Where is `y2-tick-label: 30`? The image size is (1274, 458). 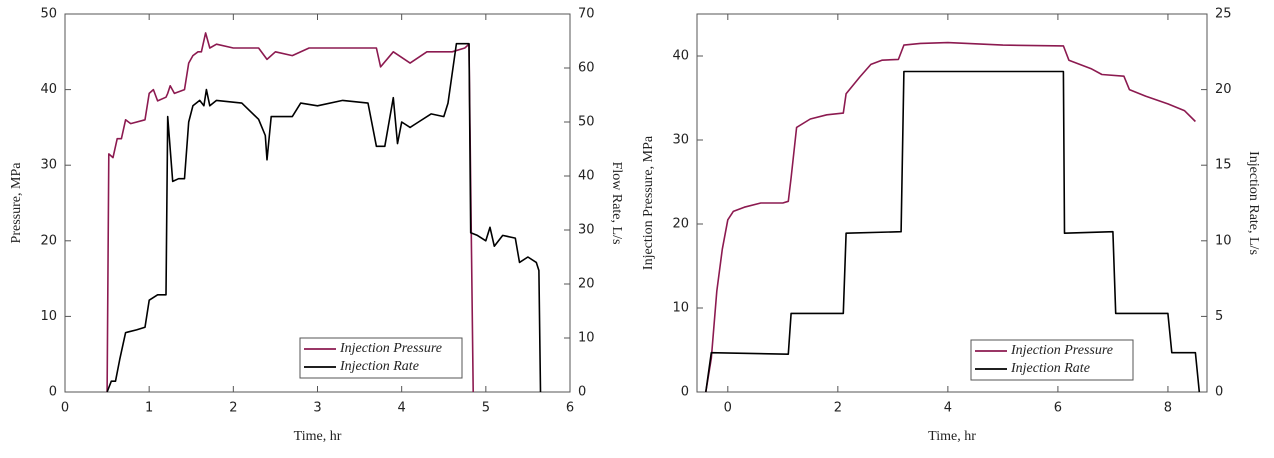
y2-tick-label: 30 is located at coordinates (586, 230).